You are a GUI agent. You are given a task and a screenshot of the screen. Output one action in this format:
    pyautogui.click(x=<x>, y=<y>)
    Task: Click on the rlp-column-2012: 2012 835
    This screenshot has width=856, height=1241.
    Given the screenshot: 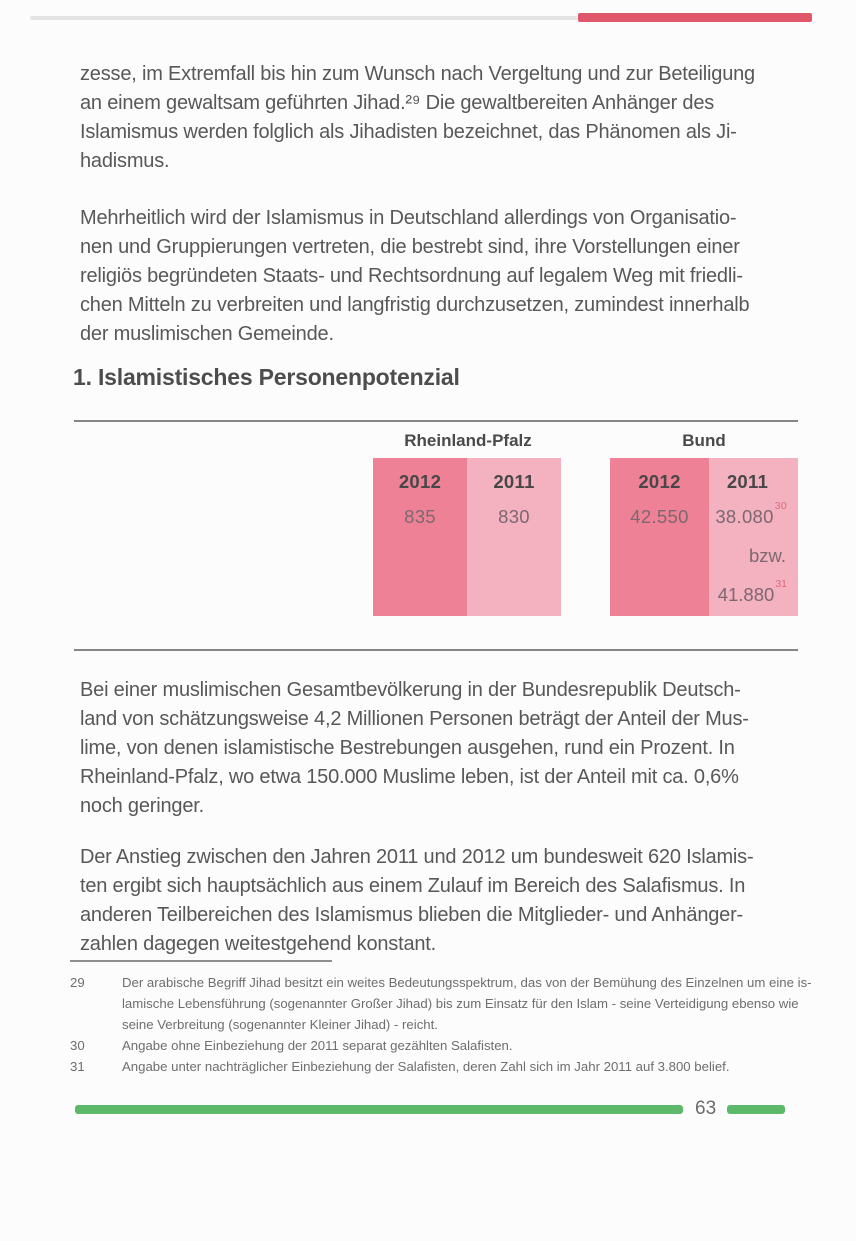 What is the action you would take?
    pyautogui.click(x=420, y=537)
    